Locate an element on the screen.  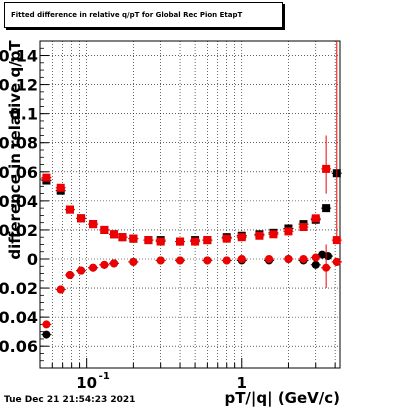
y-tick-label: 0.04 is located at coordinates (19, 201).